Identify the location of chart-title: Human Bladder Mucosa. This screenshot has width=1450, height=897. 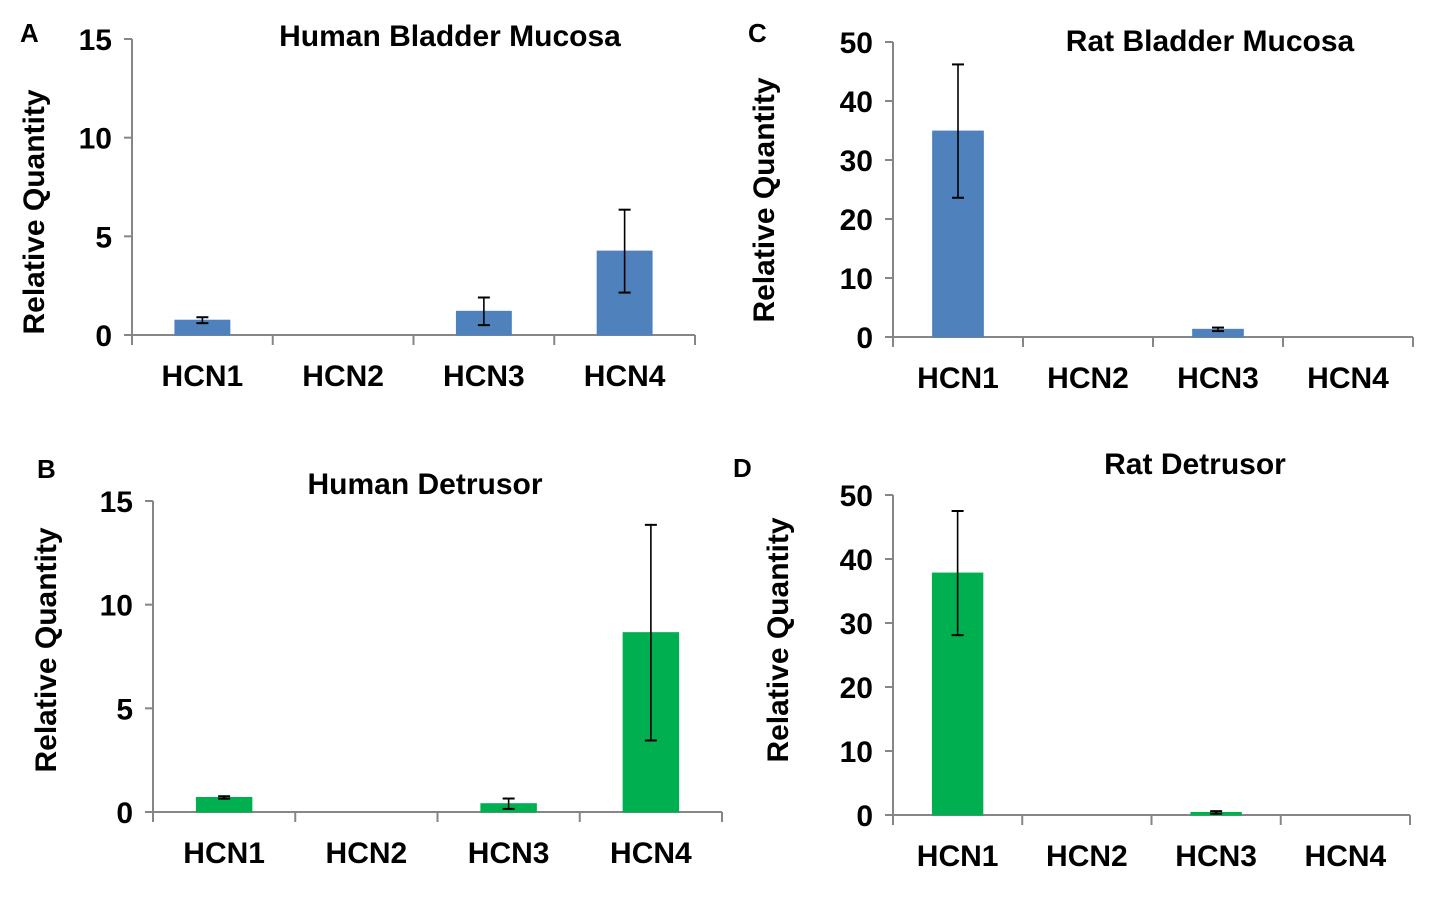
(450, 36).